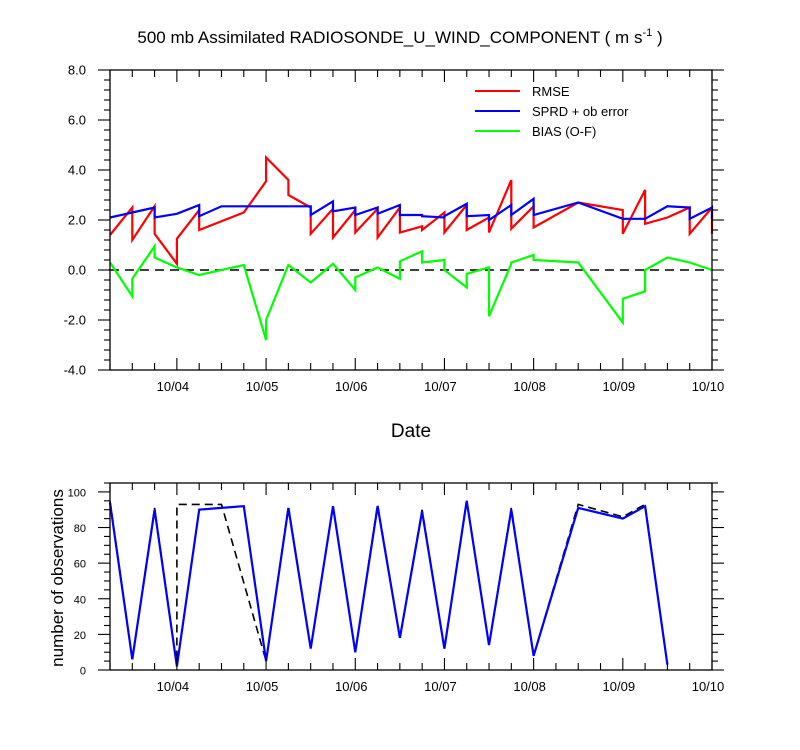 Image resolution: width=800 pixels, height=750 pixels. What do you see at coordinates (77, 220) in the screenshot?
I see `top-y-tick-label: 2.0` at bounding box center [77, 220].